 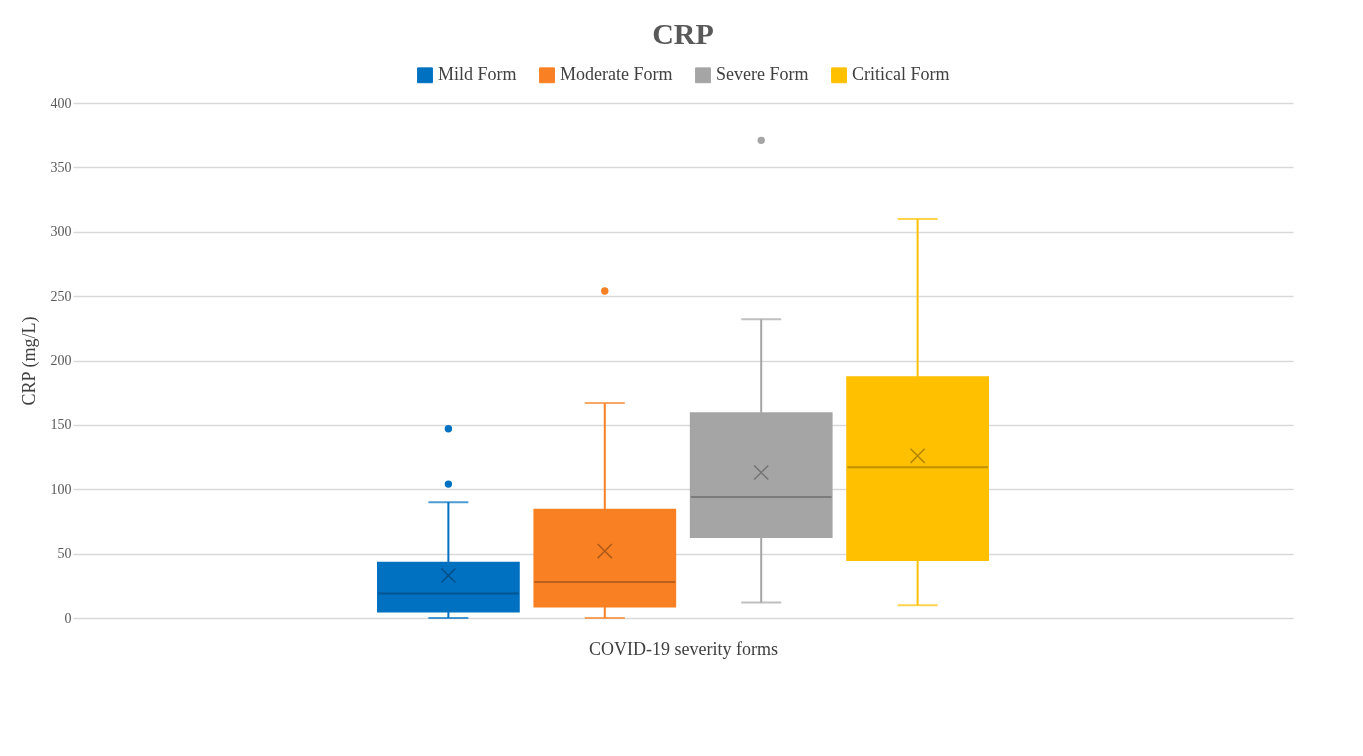 I want to click on y-tick-label: 300, so click(x=61, y=232).